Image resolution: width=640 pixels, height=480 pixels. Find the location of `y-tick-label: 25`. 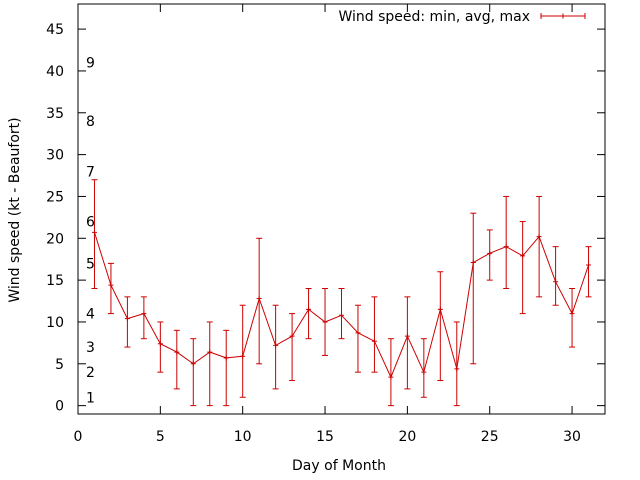

y-tick-label: 25 is located at coordinates (55, 197).